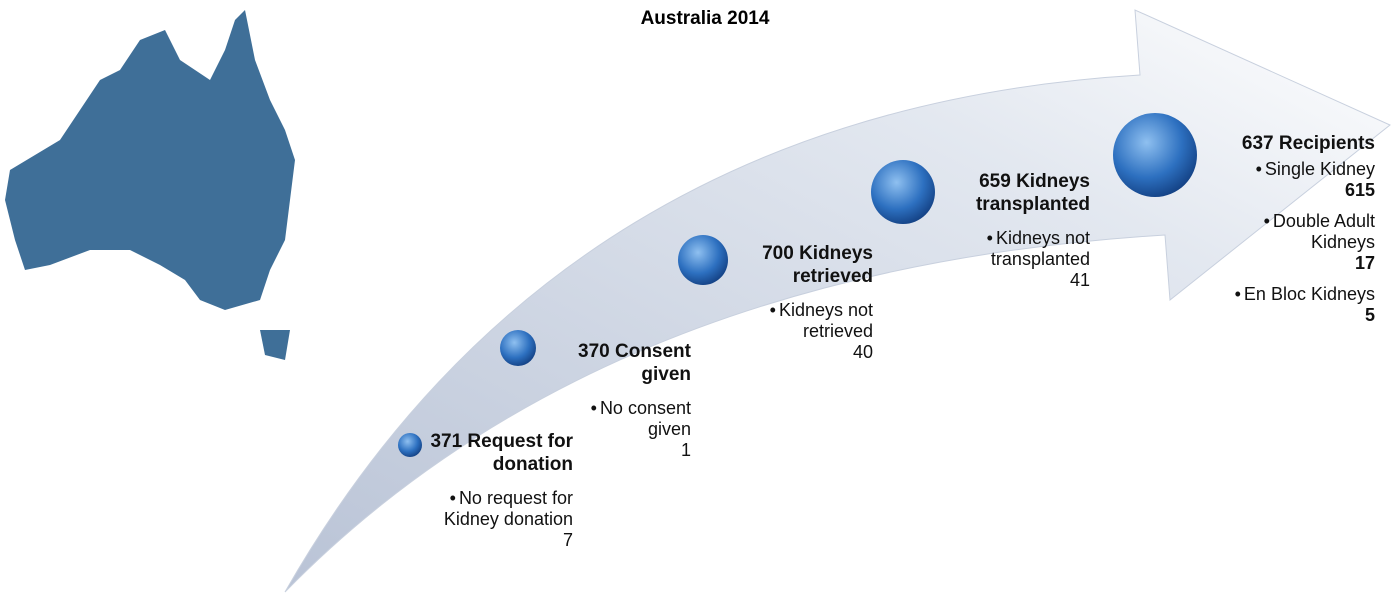 Image resolution: width=1394 pixels, height=595 pixels. What do you see at coordinates (817, 265) in the screenshot?
I see `stage-heading: 700 Kidneys retrieved` at bounding box center [817, 265].